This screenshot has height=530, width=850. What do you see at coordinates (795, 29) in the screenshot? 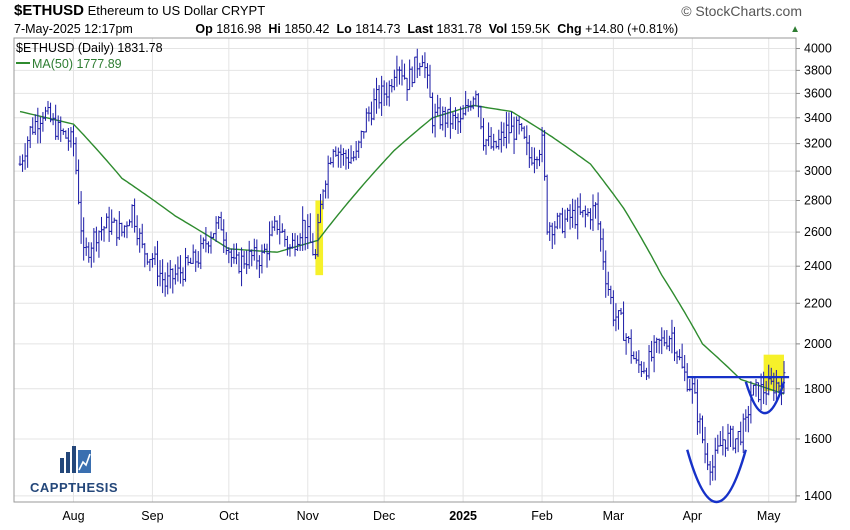
I see `collapse-triangle-icon: ▲` at bounding box center [795, 29].